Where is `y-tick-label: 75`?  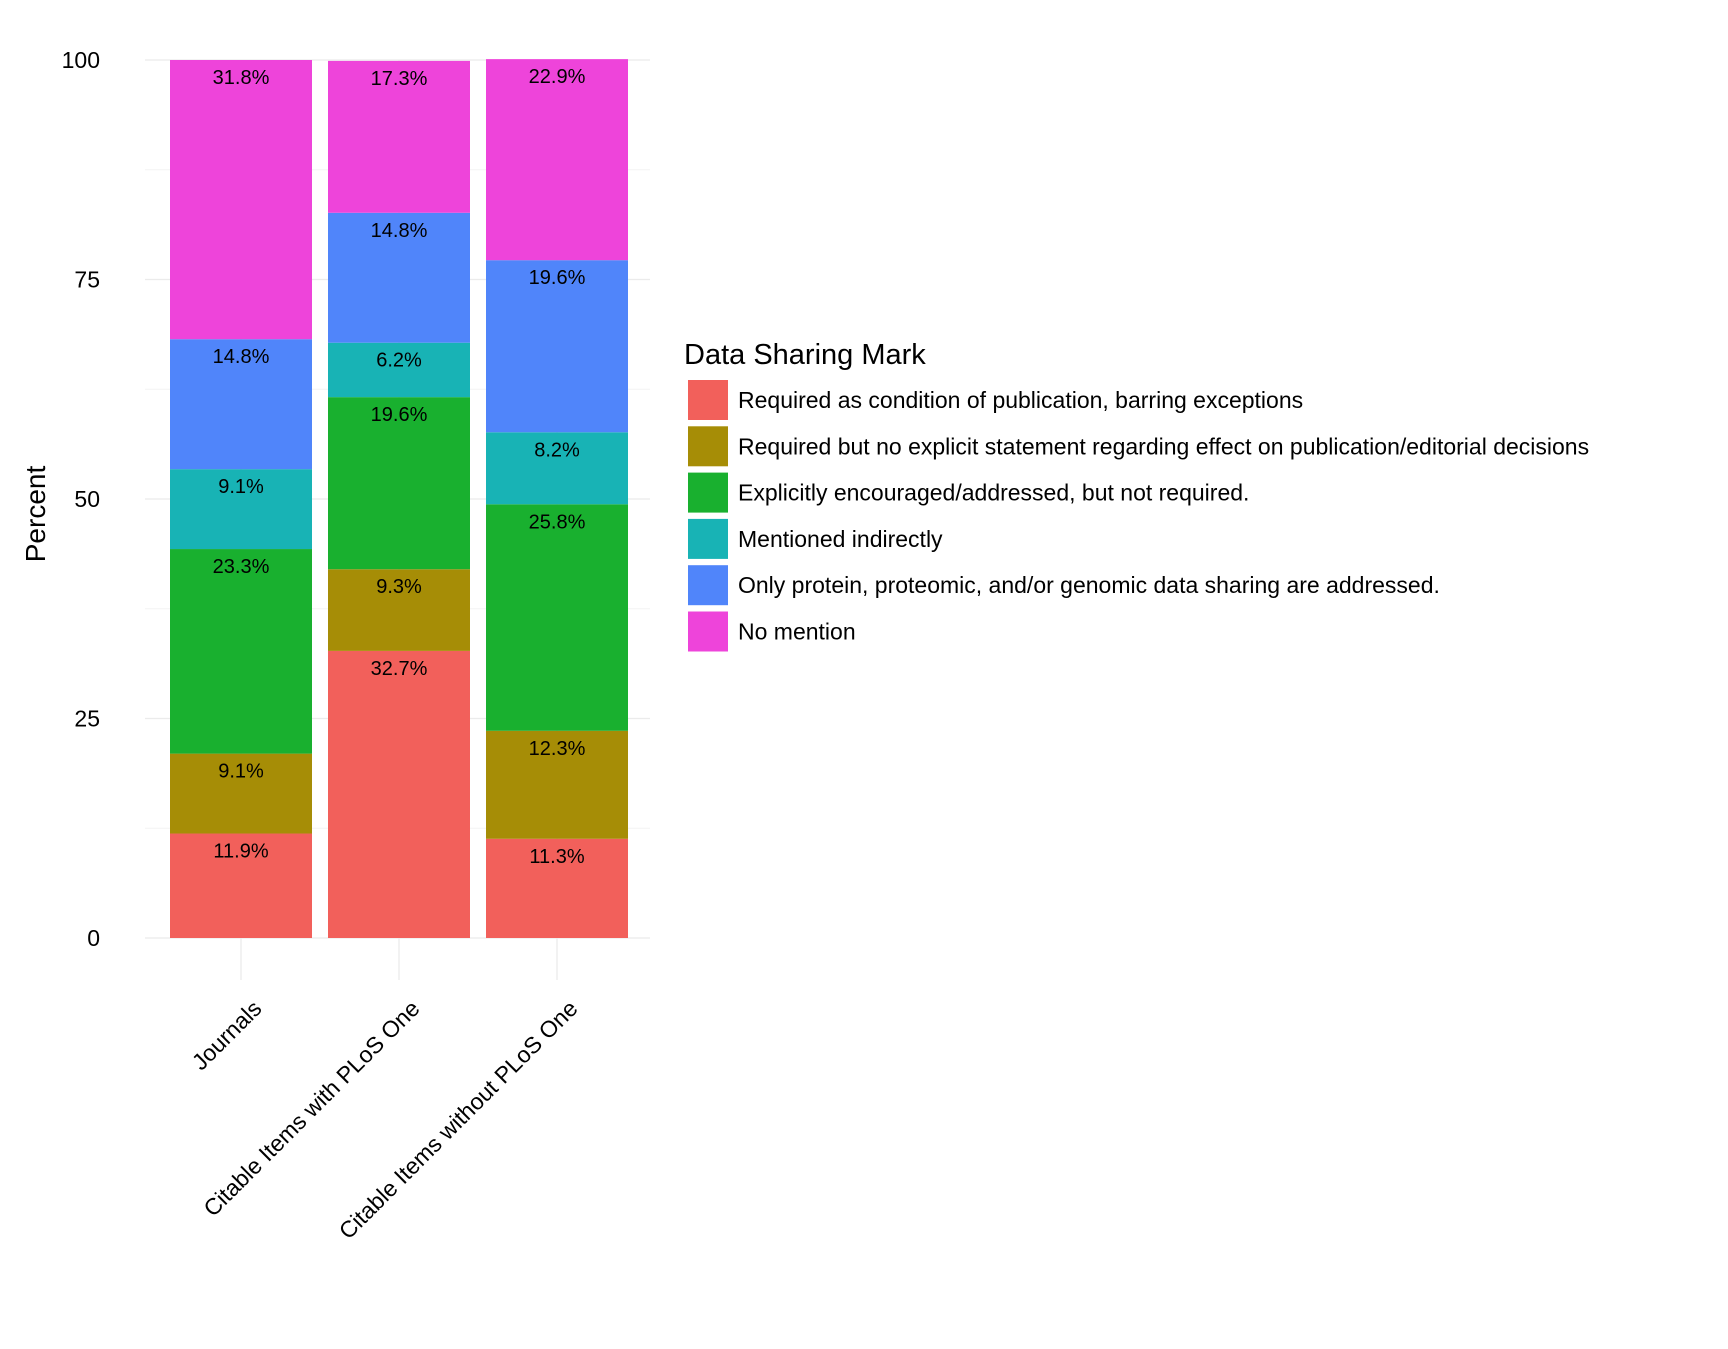 y-tick-label: 75 is located at coordinates (87, 280).